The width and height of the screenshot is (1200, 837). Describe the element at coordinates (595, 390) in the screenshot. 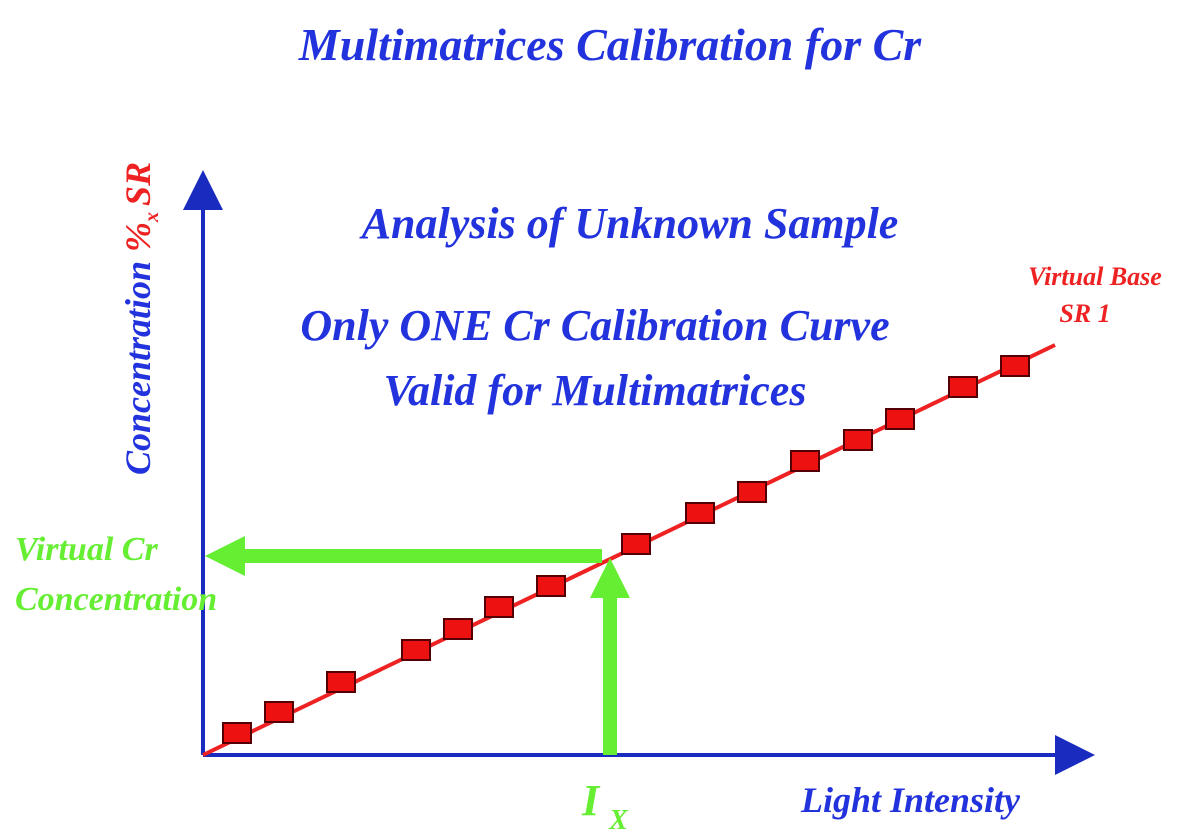

I see `note: Valid for Multimatrices` at that location.